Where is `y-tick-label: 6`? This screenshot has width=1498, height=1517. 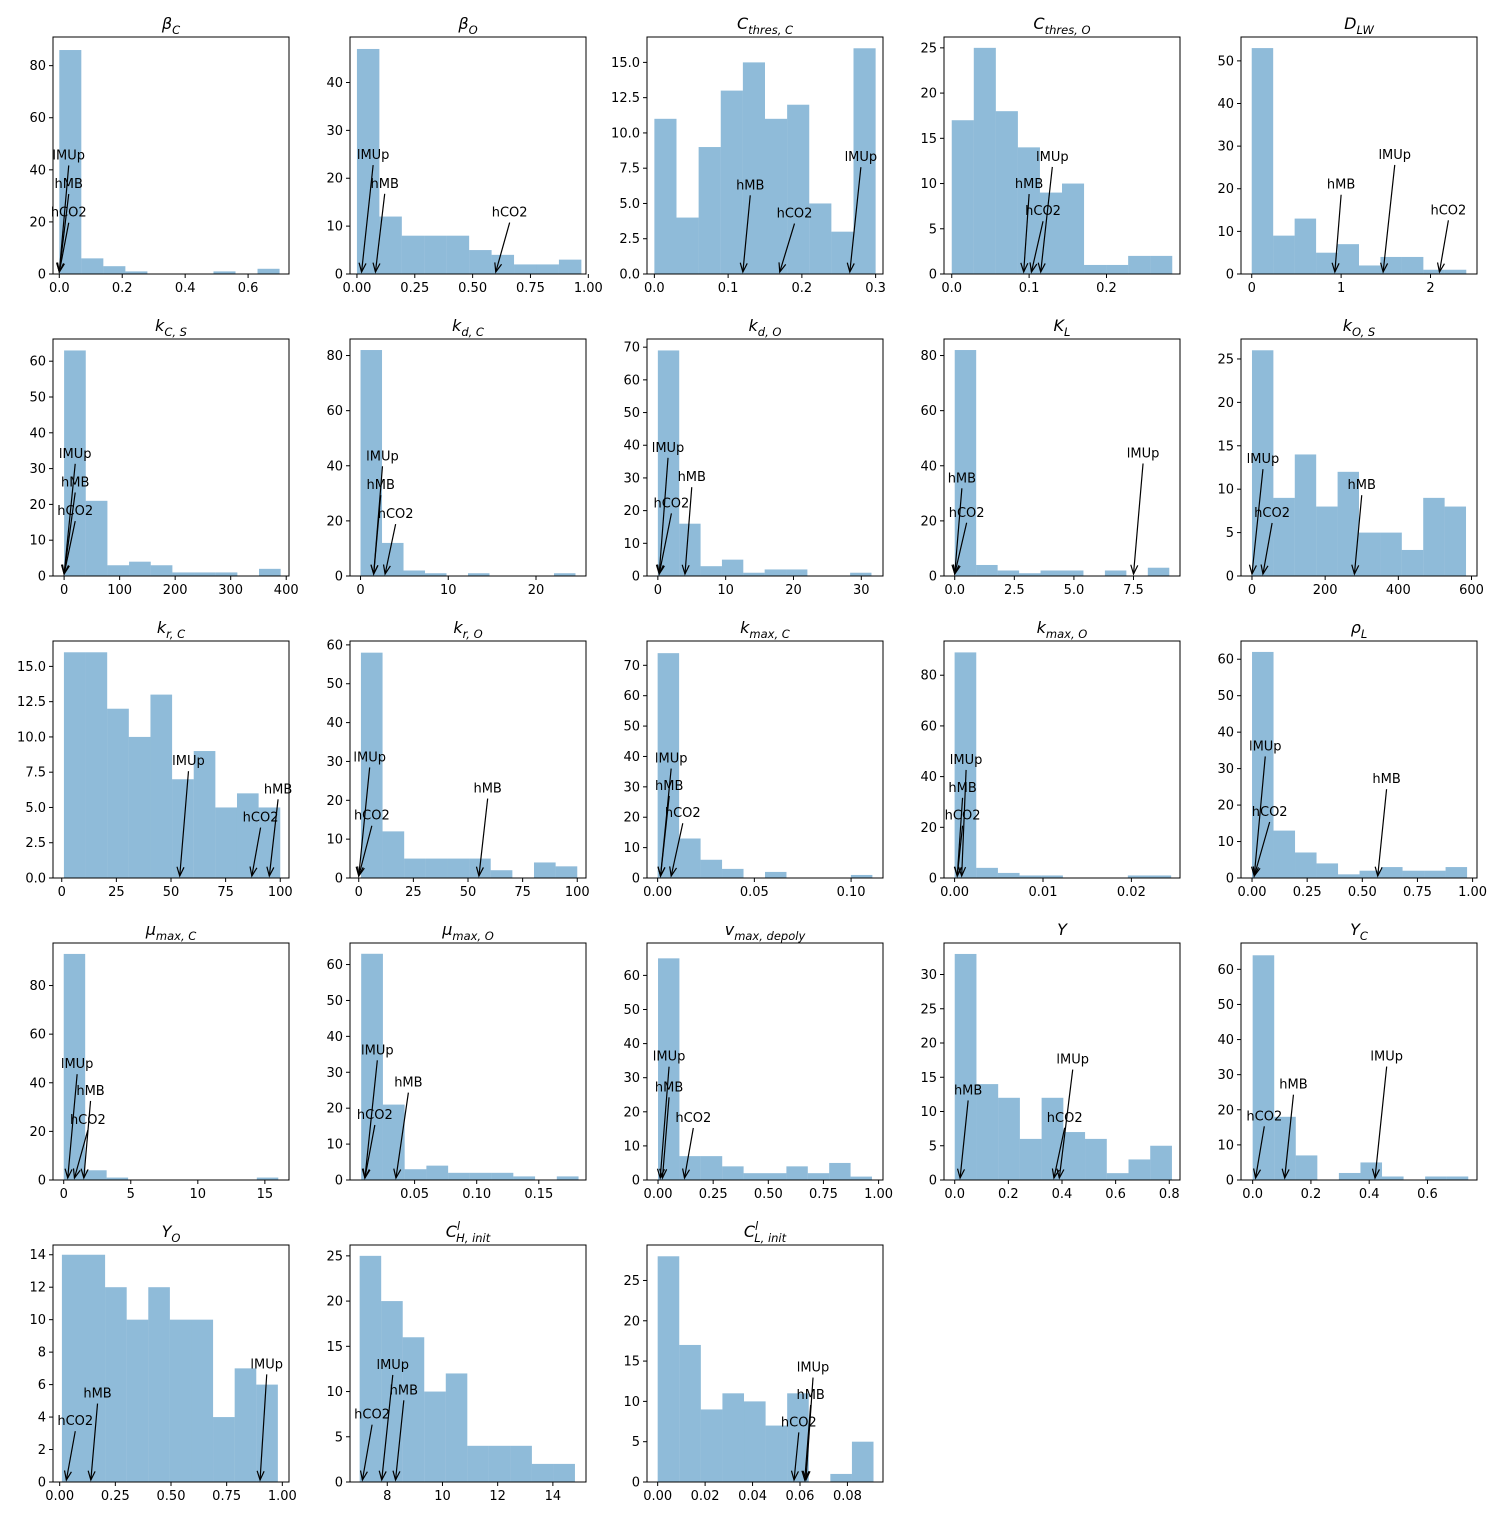
y-tick-label: 6 is located at coordinates (42, 1385).